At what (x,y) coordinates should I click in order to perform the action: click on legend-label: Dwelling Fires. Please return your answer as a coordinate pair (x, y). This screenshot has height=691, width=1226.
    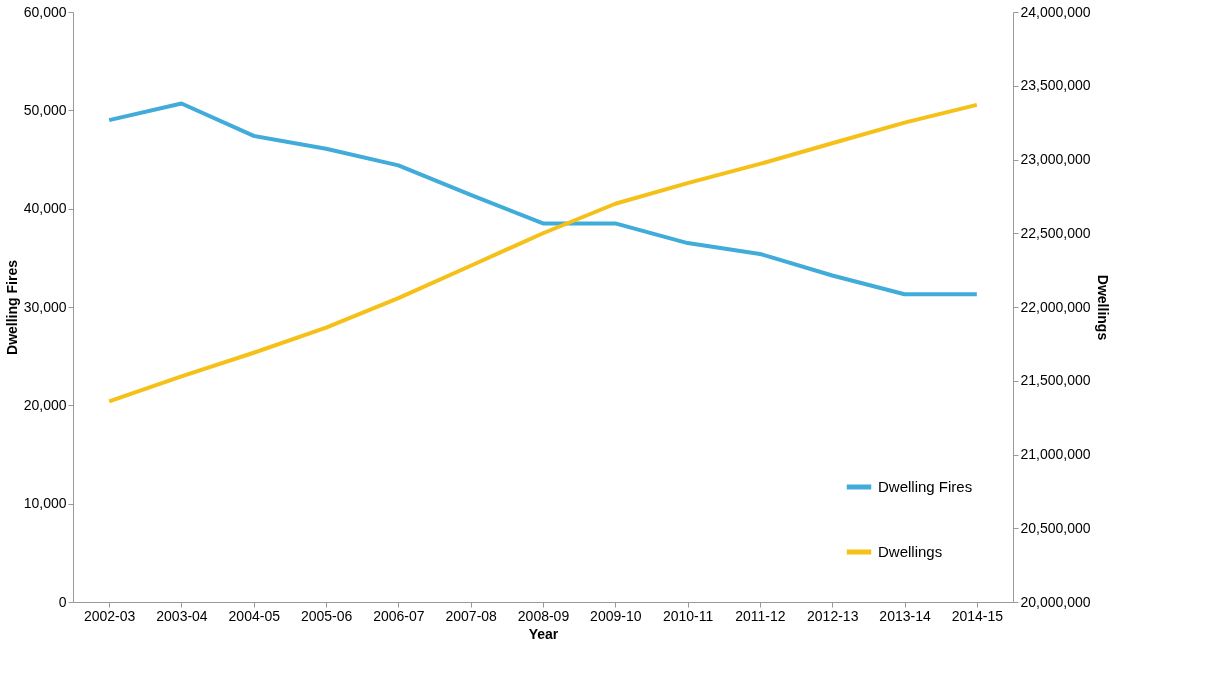
    Looking at the image, I should click on (925, 486).